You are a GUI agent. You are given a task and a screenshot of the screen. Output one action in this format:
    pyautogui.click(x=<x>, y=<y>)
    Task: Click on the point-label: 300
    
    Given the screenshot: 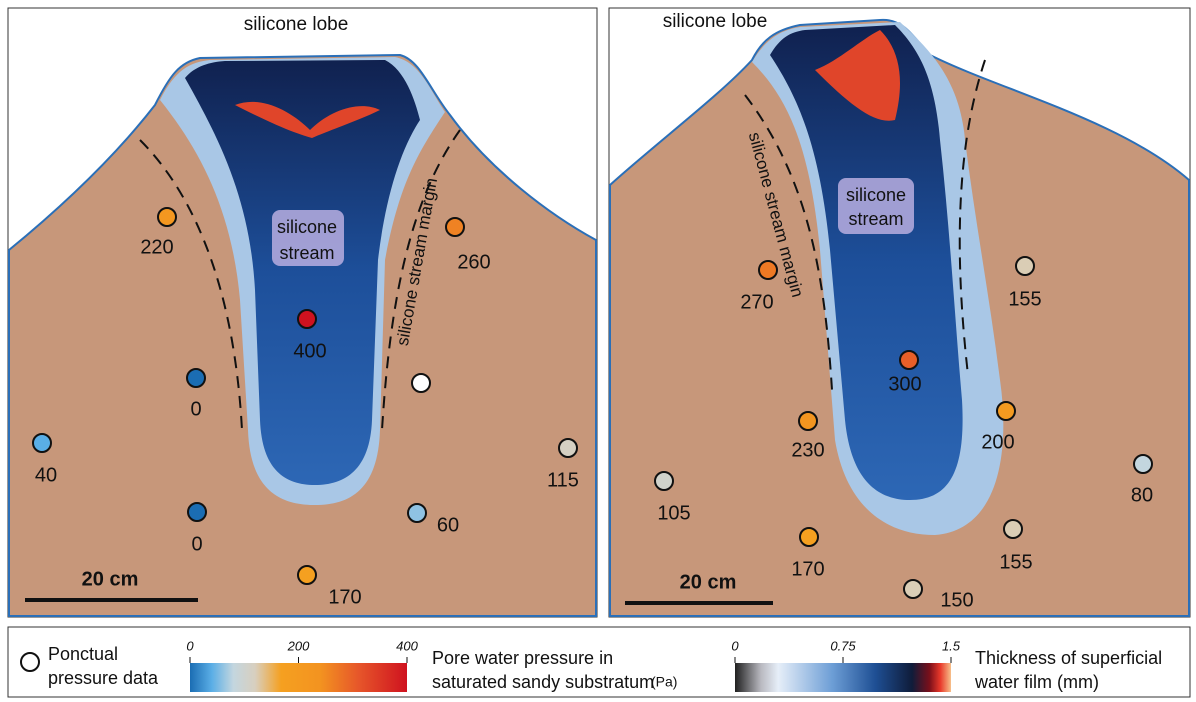 What is the action you would take?
    pyautogui.click(x=904, y=384)
    